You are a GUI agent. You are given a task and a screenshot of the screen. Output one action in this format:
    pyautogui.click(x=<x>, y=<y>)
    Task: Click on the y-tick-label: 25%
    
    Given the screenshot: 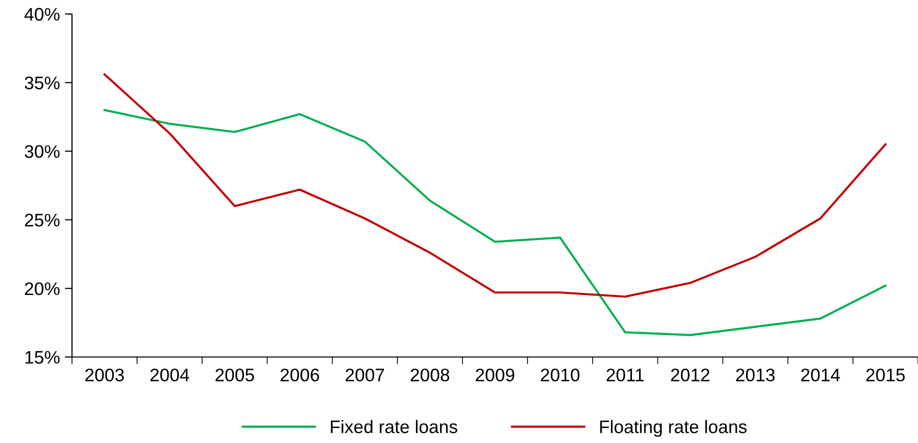 What is the action you would take?
    pyautogui.click(x=42, y=220)
    